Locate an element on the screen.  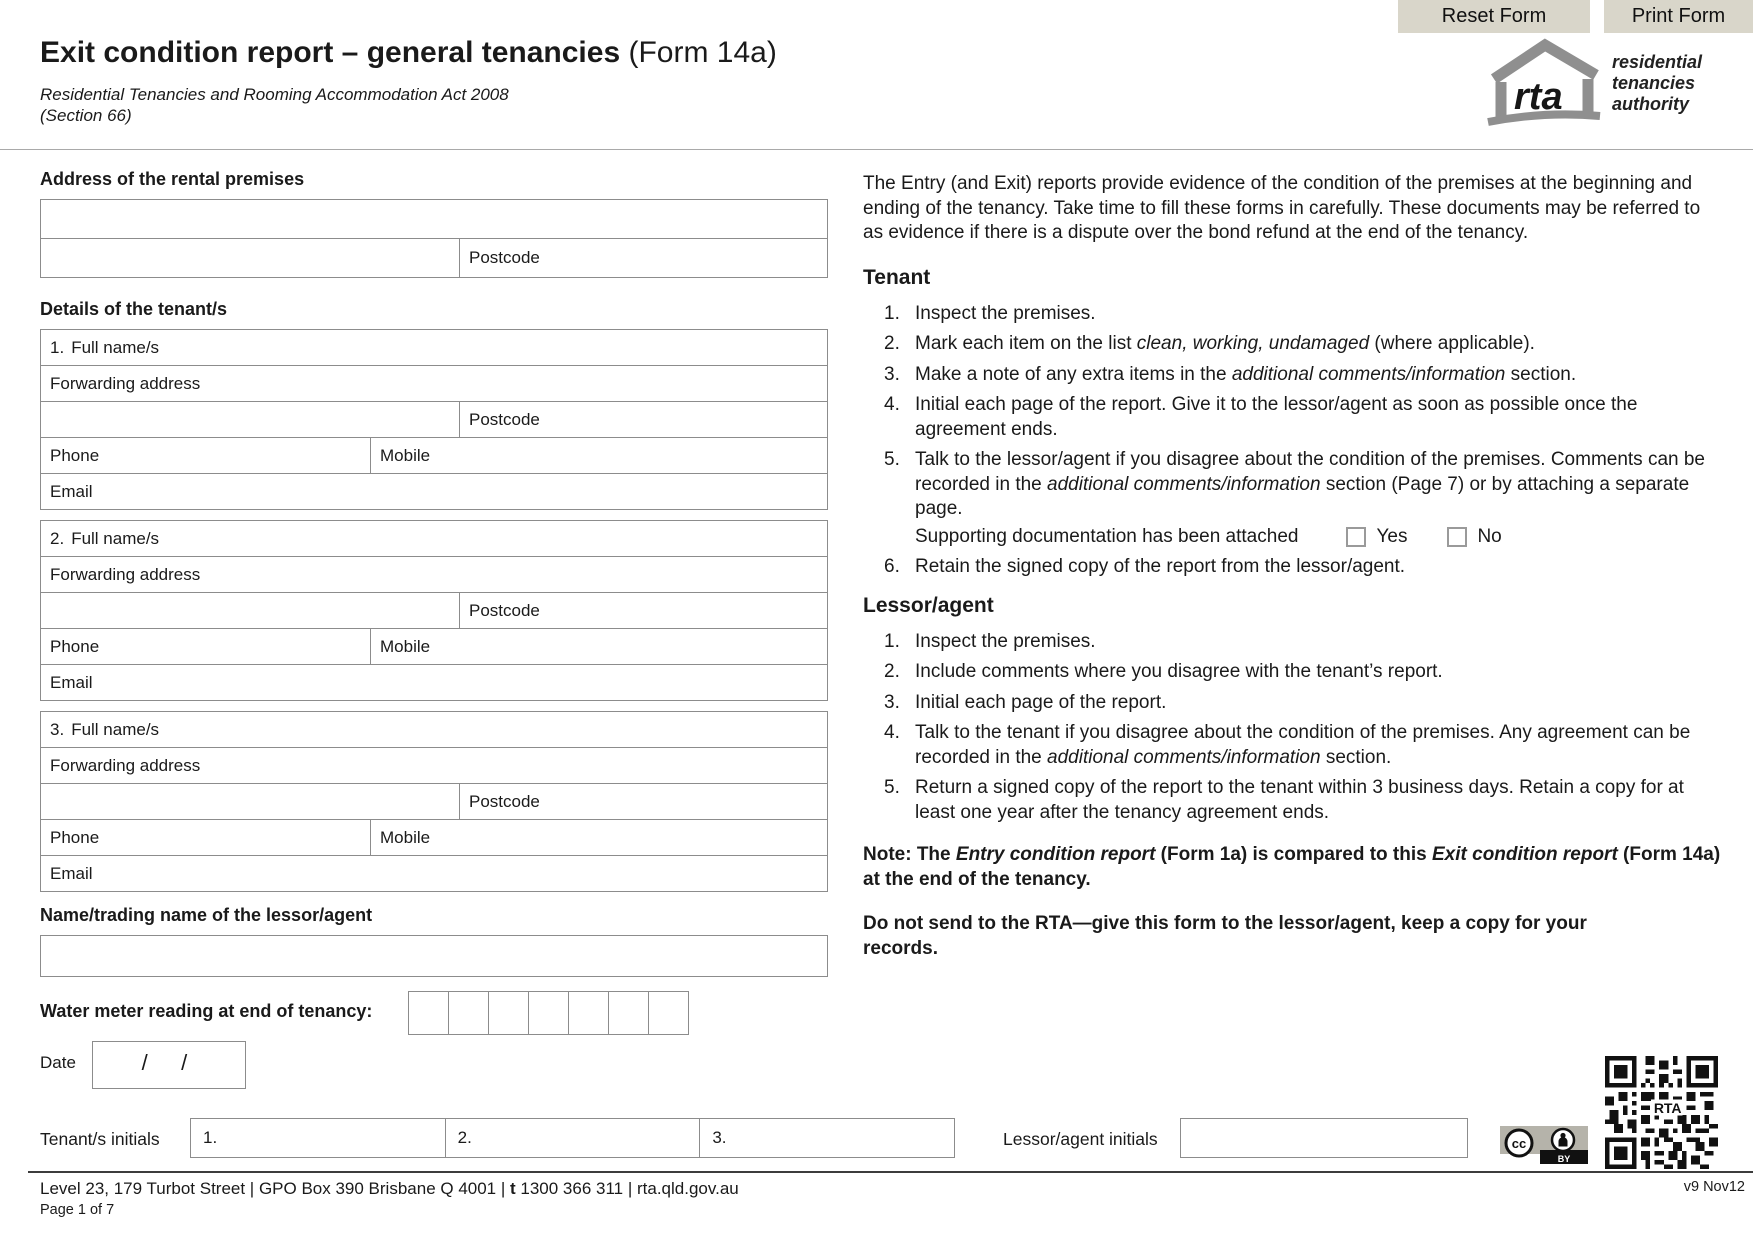
tenant1-email-field: Email is located at coordinates (434, 491).